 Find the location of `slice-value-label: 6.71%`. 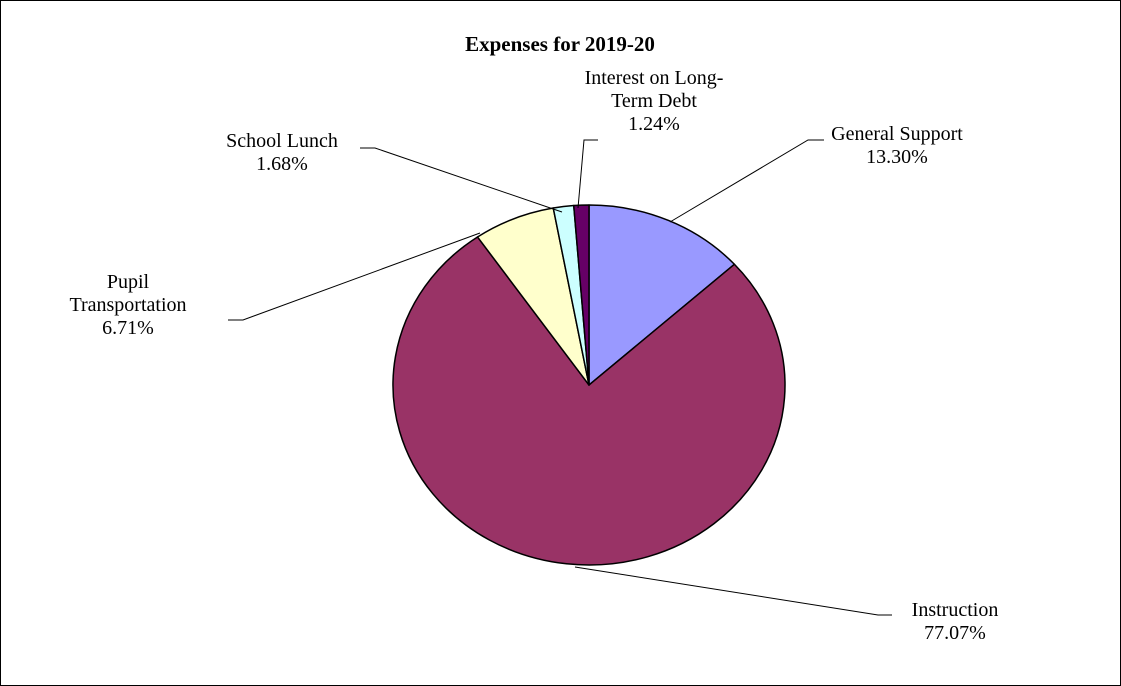

slice-value-label: 6.71% is located at coordinates (128, 328).